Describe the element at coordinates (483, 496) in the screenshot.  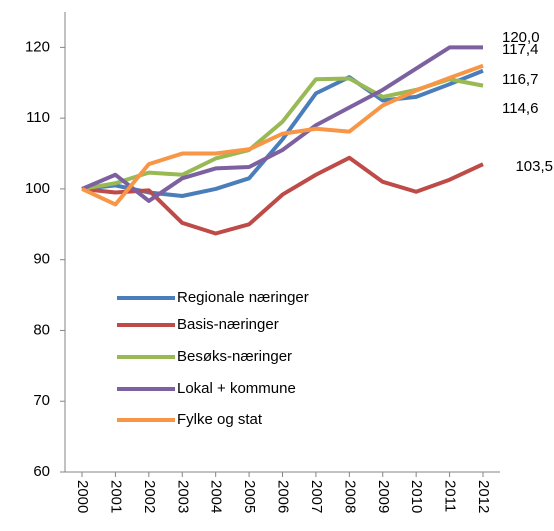
I see `x-tick-label: 2012` at that location.